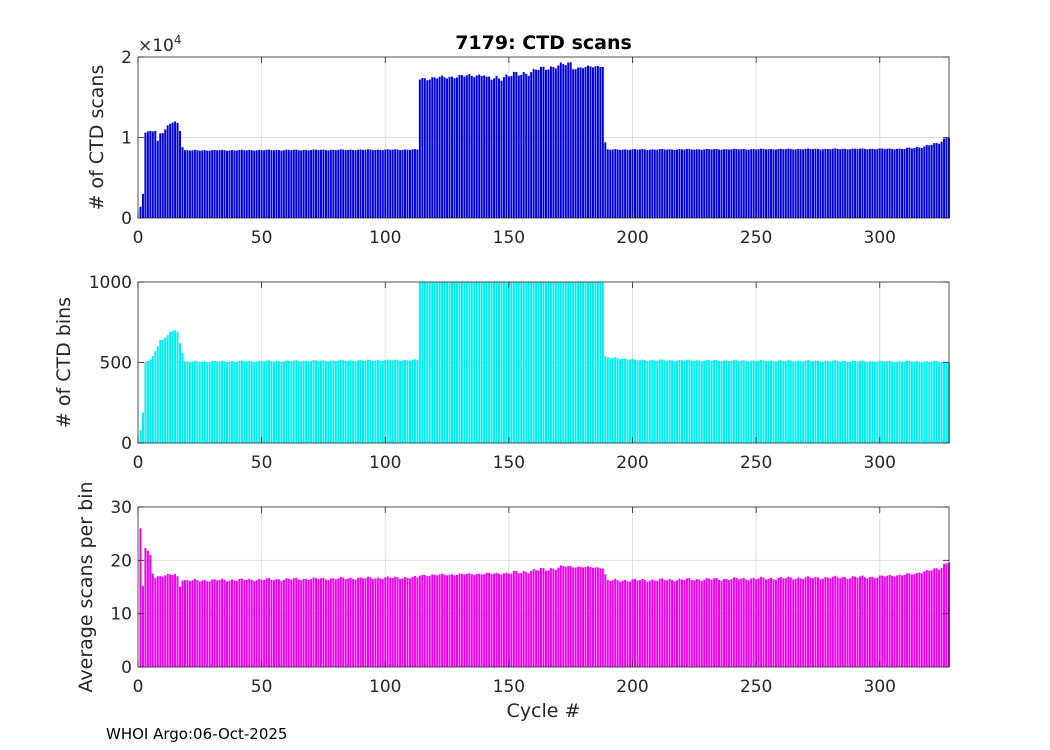 This screenshot has height=750, width=1050. Describe the element at coordinates (121, 561) in the screenshot. I see `y-tick-label: 20` at that location.